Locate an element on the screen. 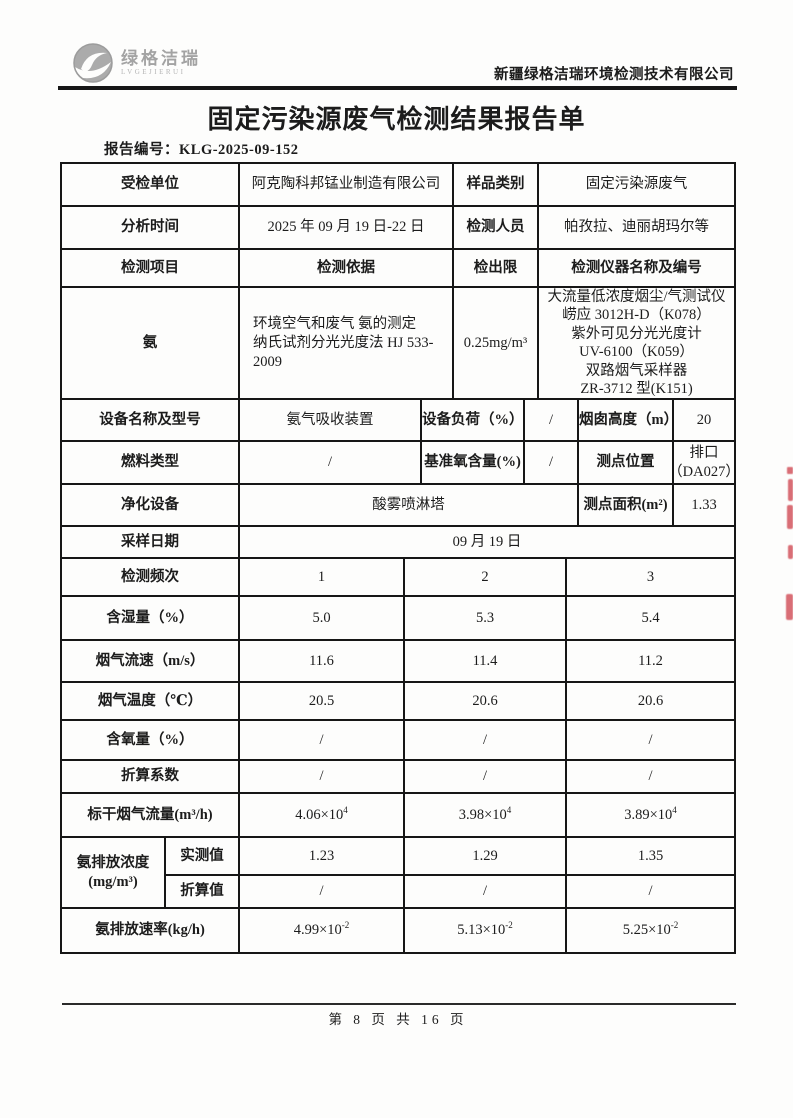 The width and height of the screenshot is (793, 1118). cell-value: 5.13×10⁻² is located at coordinates (486, 931).